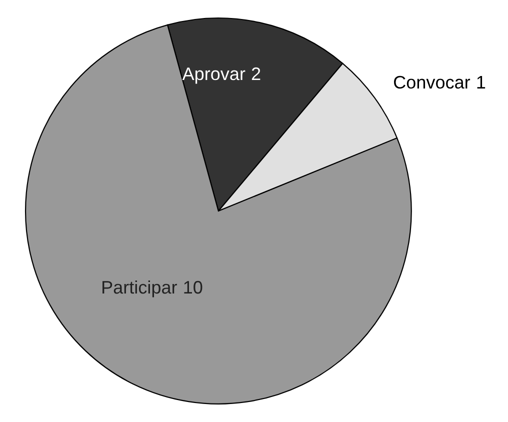 This screenshot has width=508, height=422. I want to click on data-label: 10, so click(193, 287).